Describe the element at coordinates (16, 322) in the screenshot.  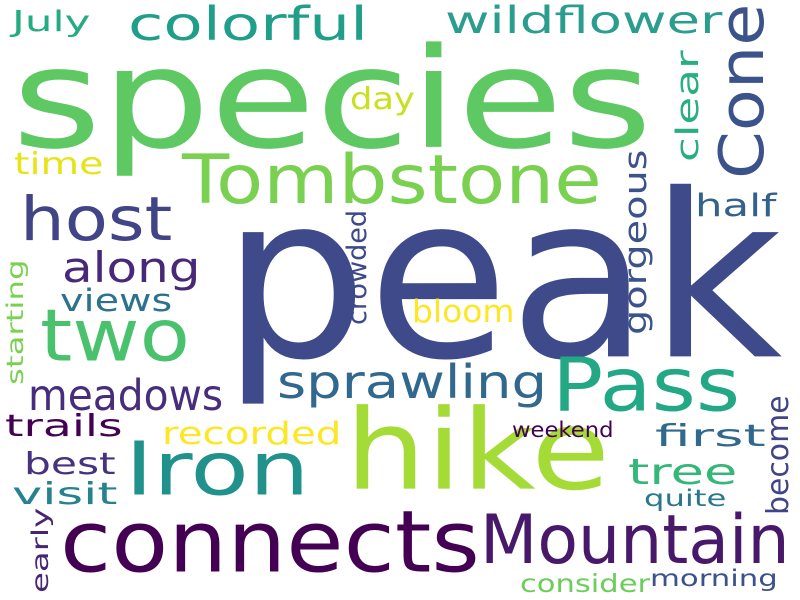
I see `word-starting: starting` at that location.